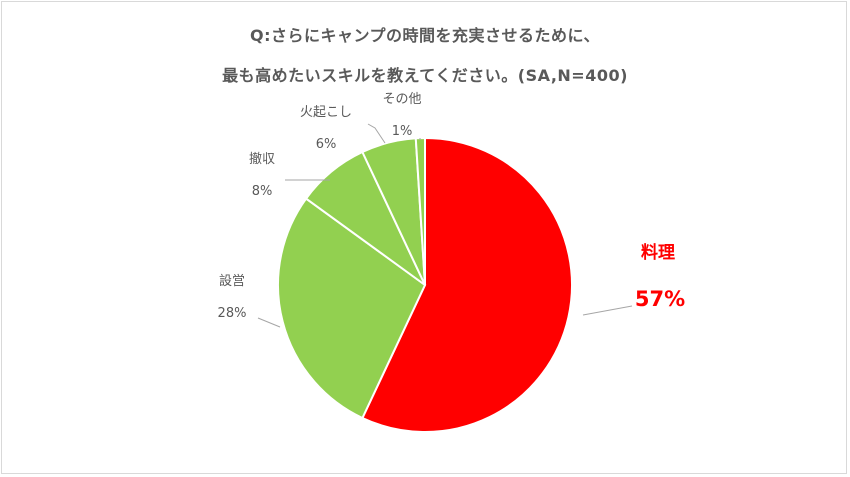 This screenshot has height=477, width=850. I want to click on slice-value-2: 8%, so click(262, 191).